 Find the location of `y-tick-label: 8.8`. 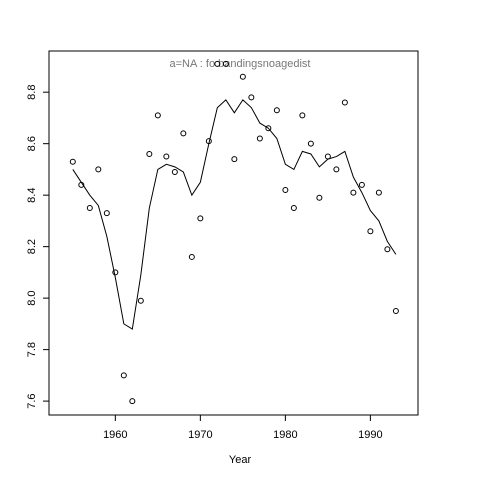

y-tick-label: 8.8 is located at coordinates (32, 92).